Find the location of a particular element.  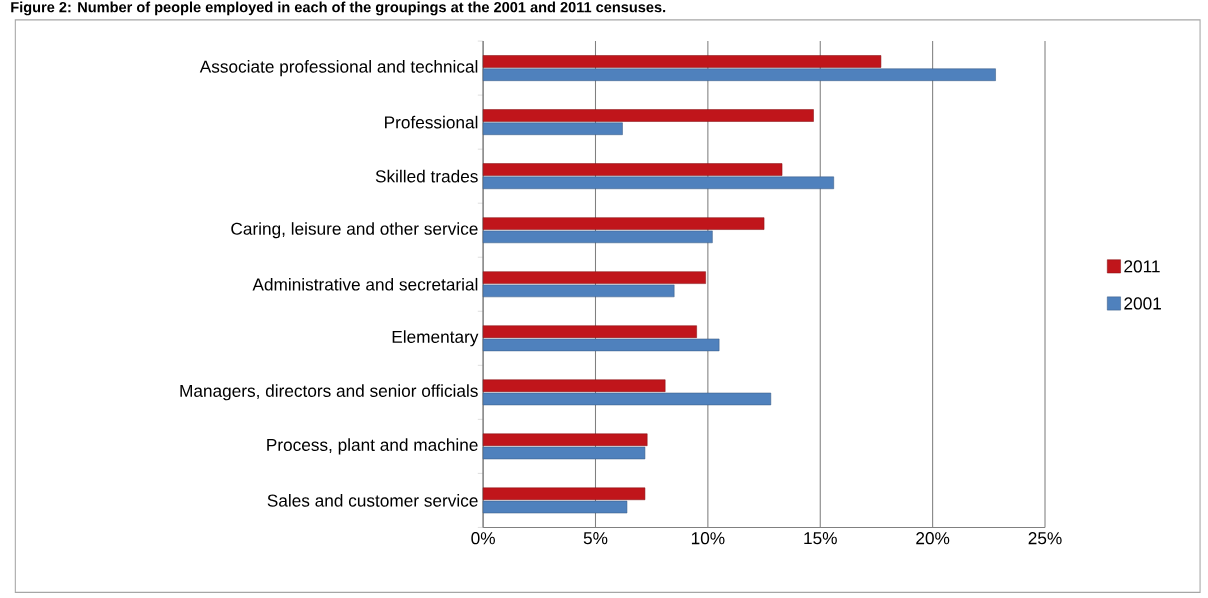

x-tick-label: 20% is located at coordinates (933, 538).